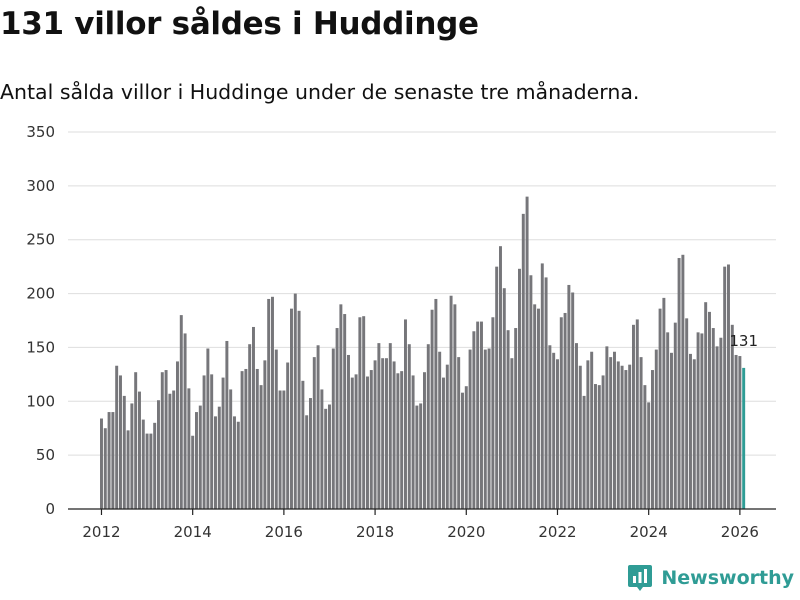 This screenshot has width=800, height=600. Describe the element at coordinates (557, 532) in the screenshot. I see `x-tick-label: 2022` at that location.